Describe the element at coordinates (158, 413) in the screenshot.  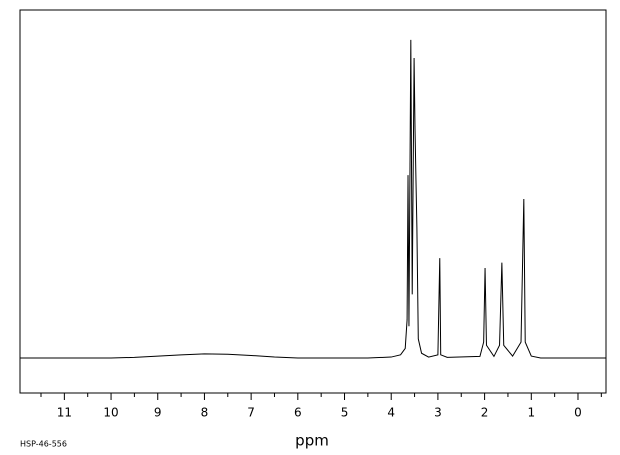
I see `x-tick-label: 9` at that location.